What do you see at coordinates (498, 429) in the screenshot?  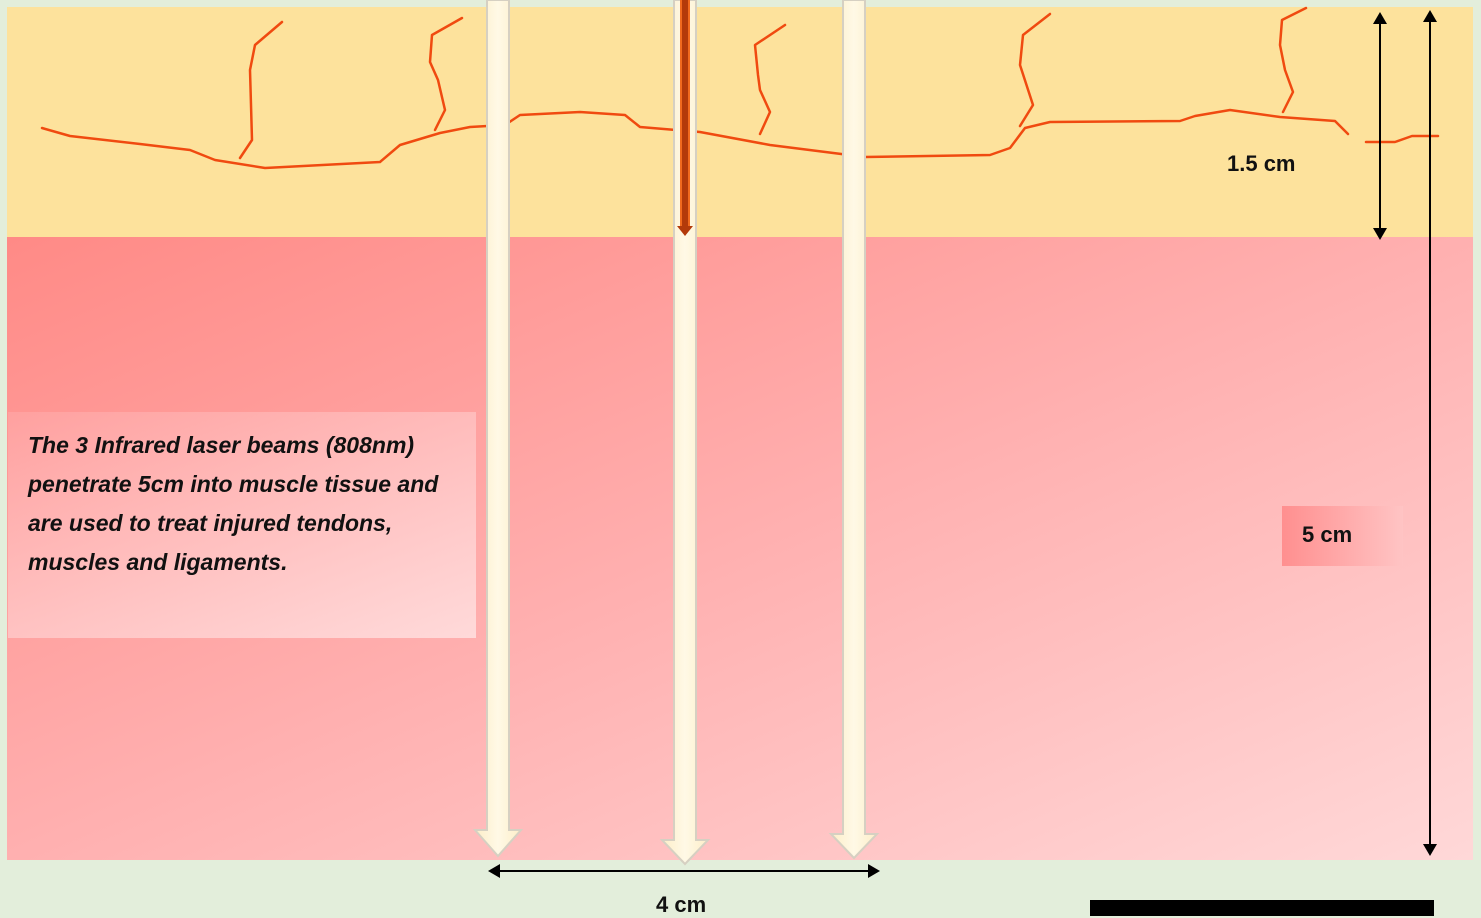 I see `laser-beam-left` at bounding box center [498, 429].